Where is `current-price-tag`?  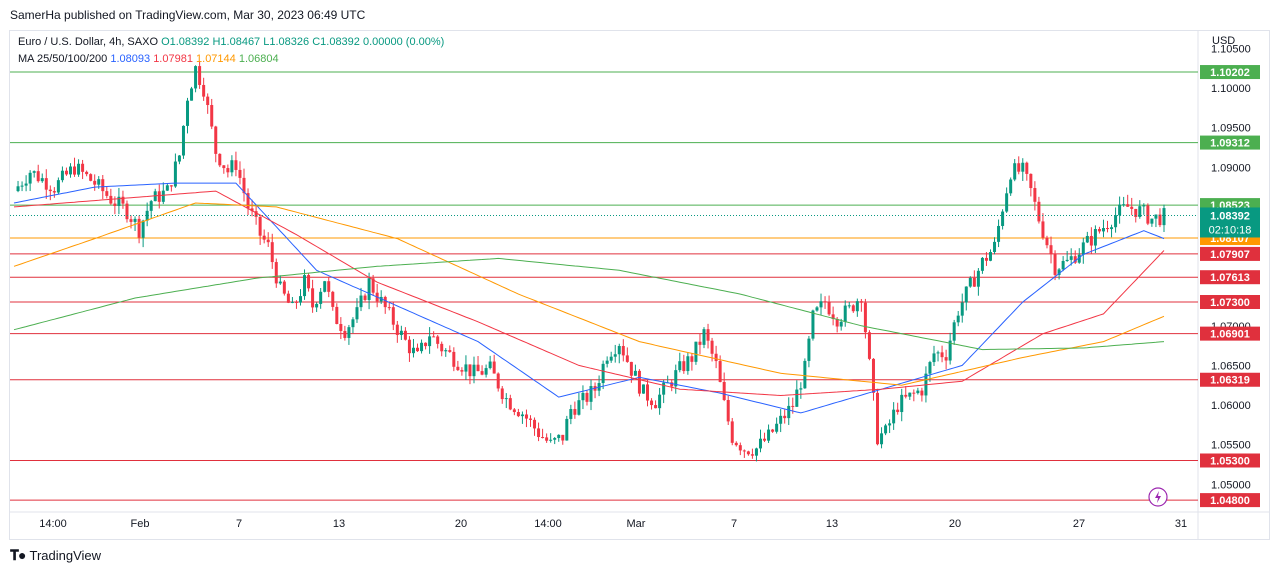 current-price-tag is located at coordinates (1230, 222).